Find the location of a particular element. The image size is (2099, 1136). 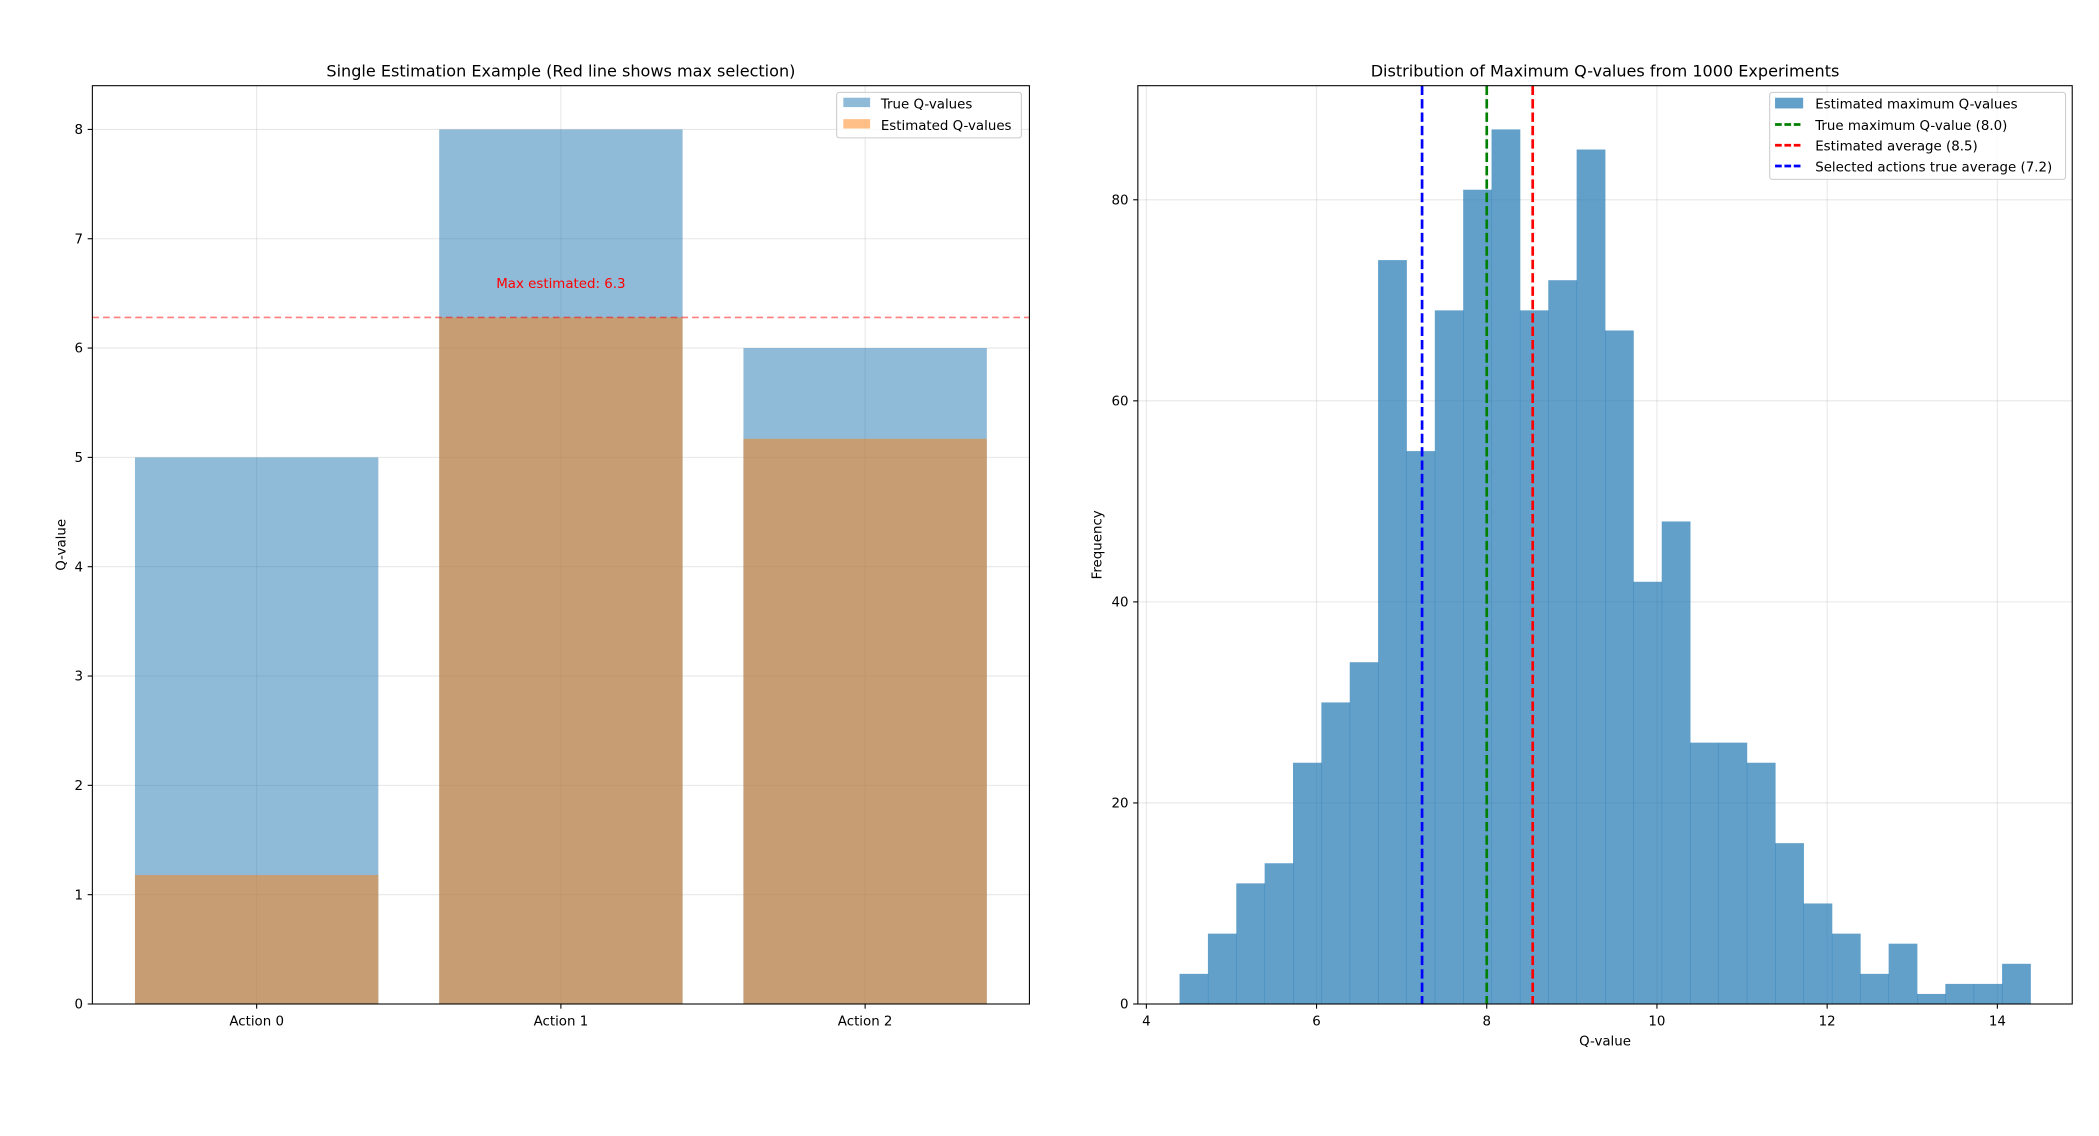

y-tick-label: 4 is located at coordinates (78, 567).